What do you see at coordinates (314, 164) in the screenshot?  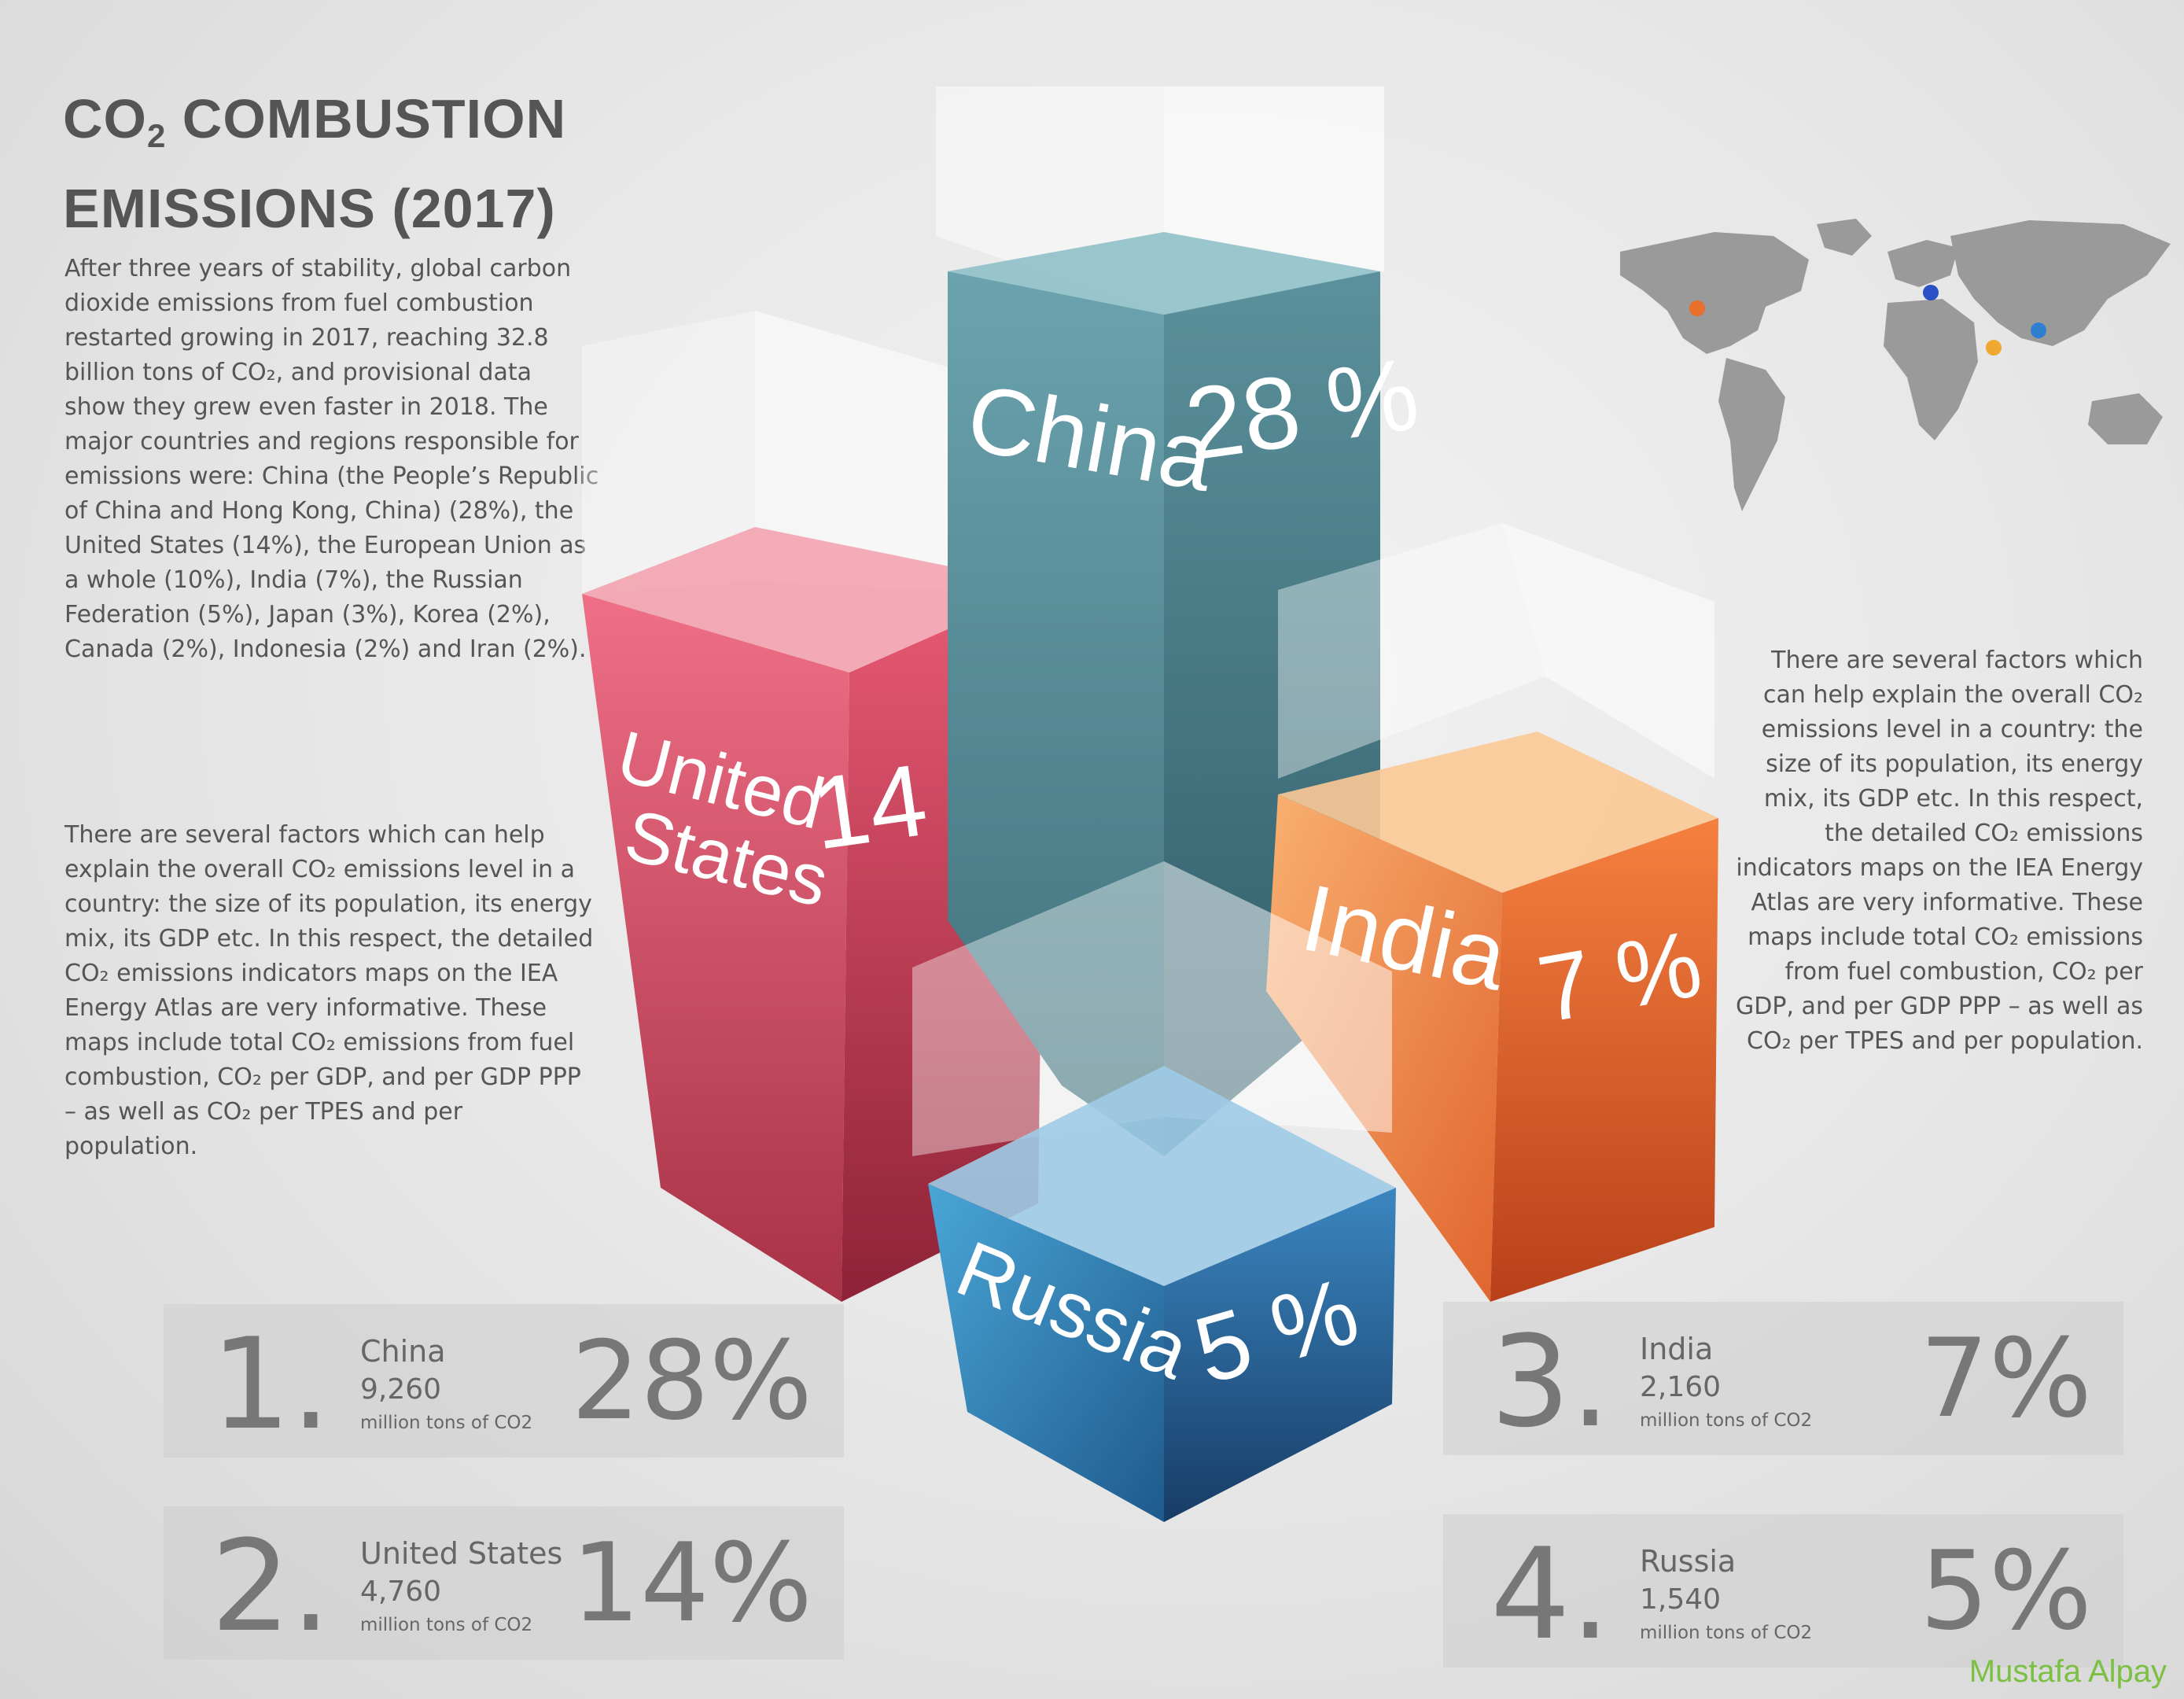 I see `page-title: CO2 COMBUSTION EMISSIONS (2017)` at bounding box center [314, 164].